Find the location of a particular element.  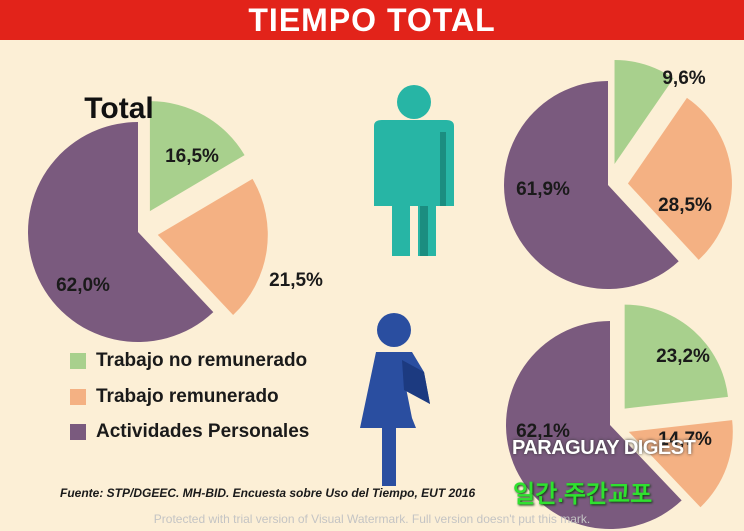

legend-label: Actividades Personales is located at coordinates (203, 431).